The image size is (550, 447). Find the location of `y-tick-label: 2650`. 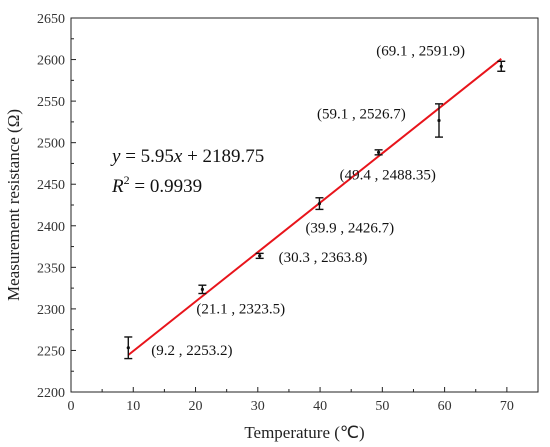

y-tick-label: 2650 is located at coordinates (51, 19).